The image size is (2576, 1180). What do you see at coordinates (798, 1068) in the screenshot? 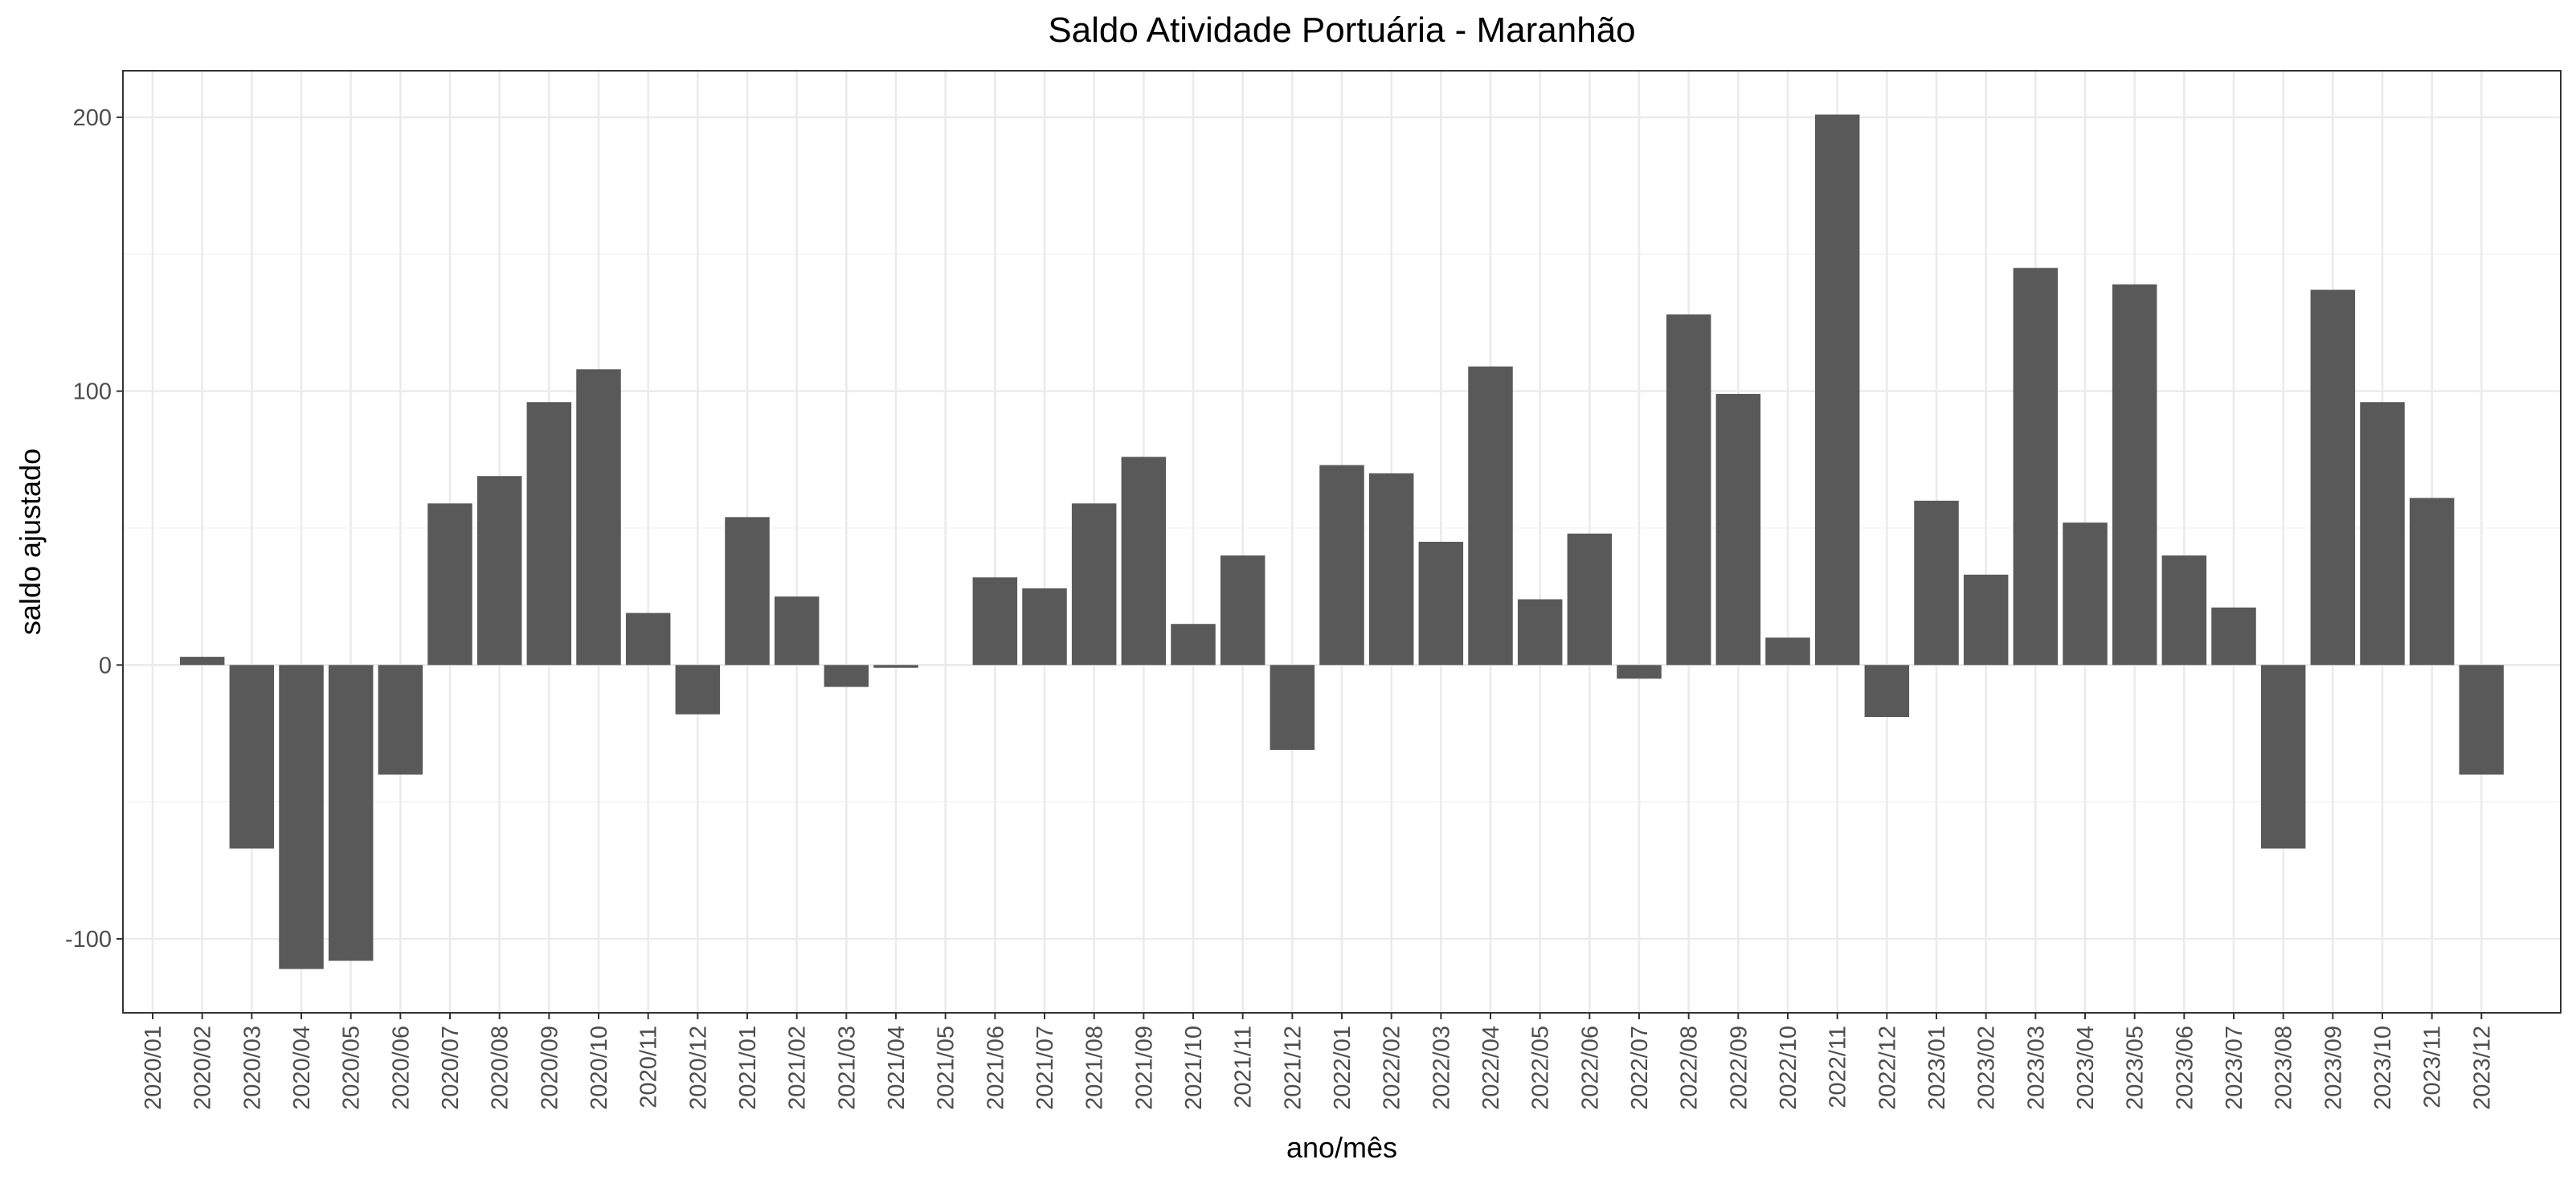
I see `x-tick-label: 2021/02` at bounding box center [798, 1068].